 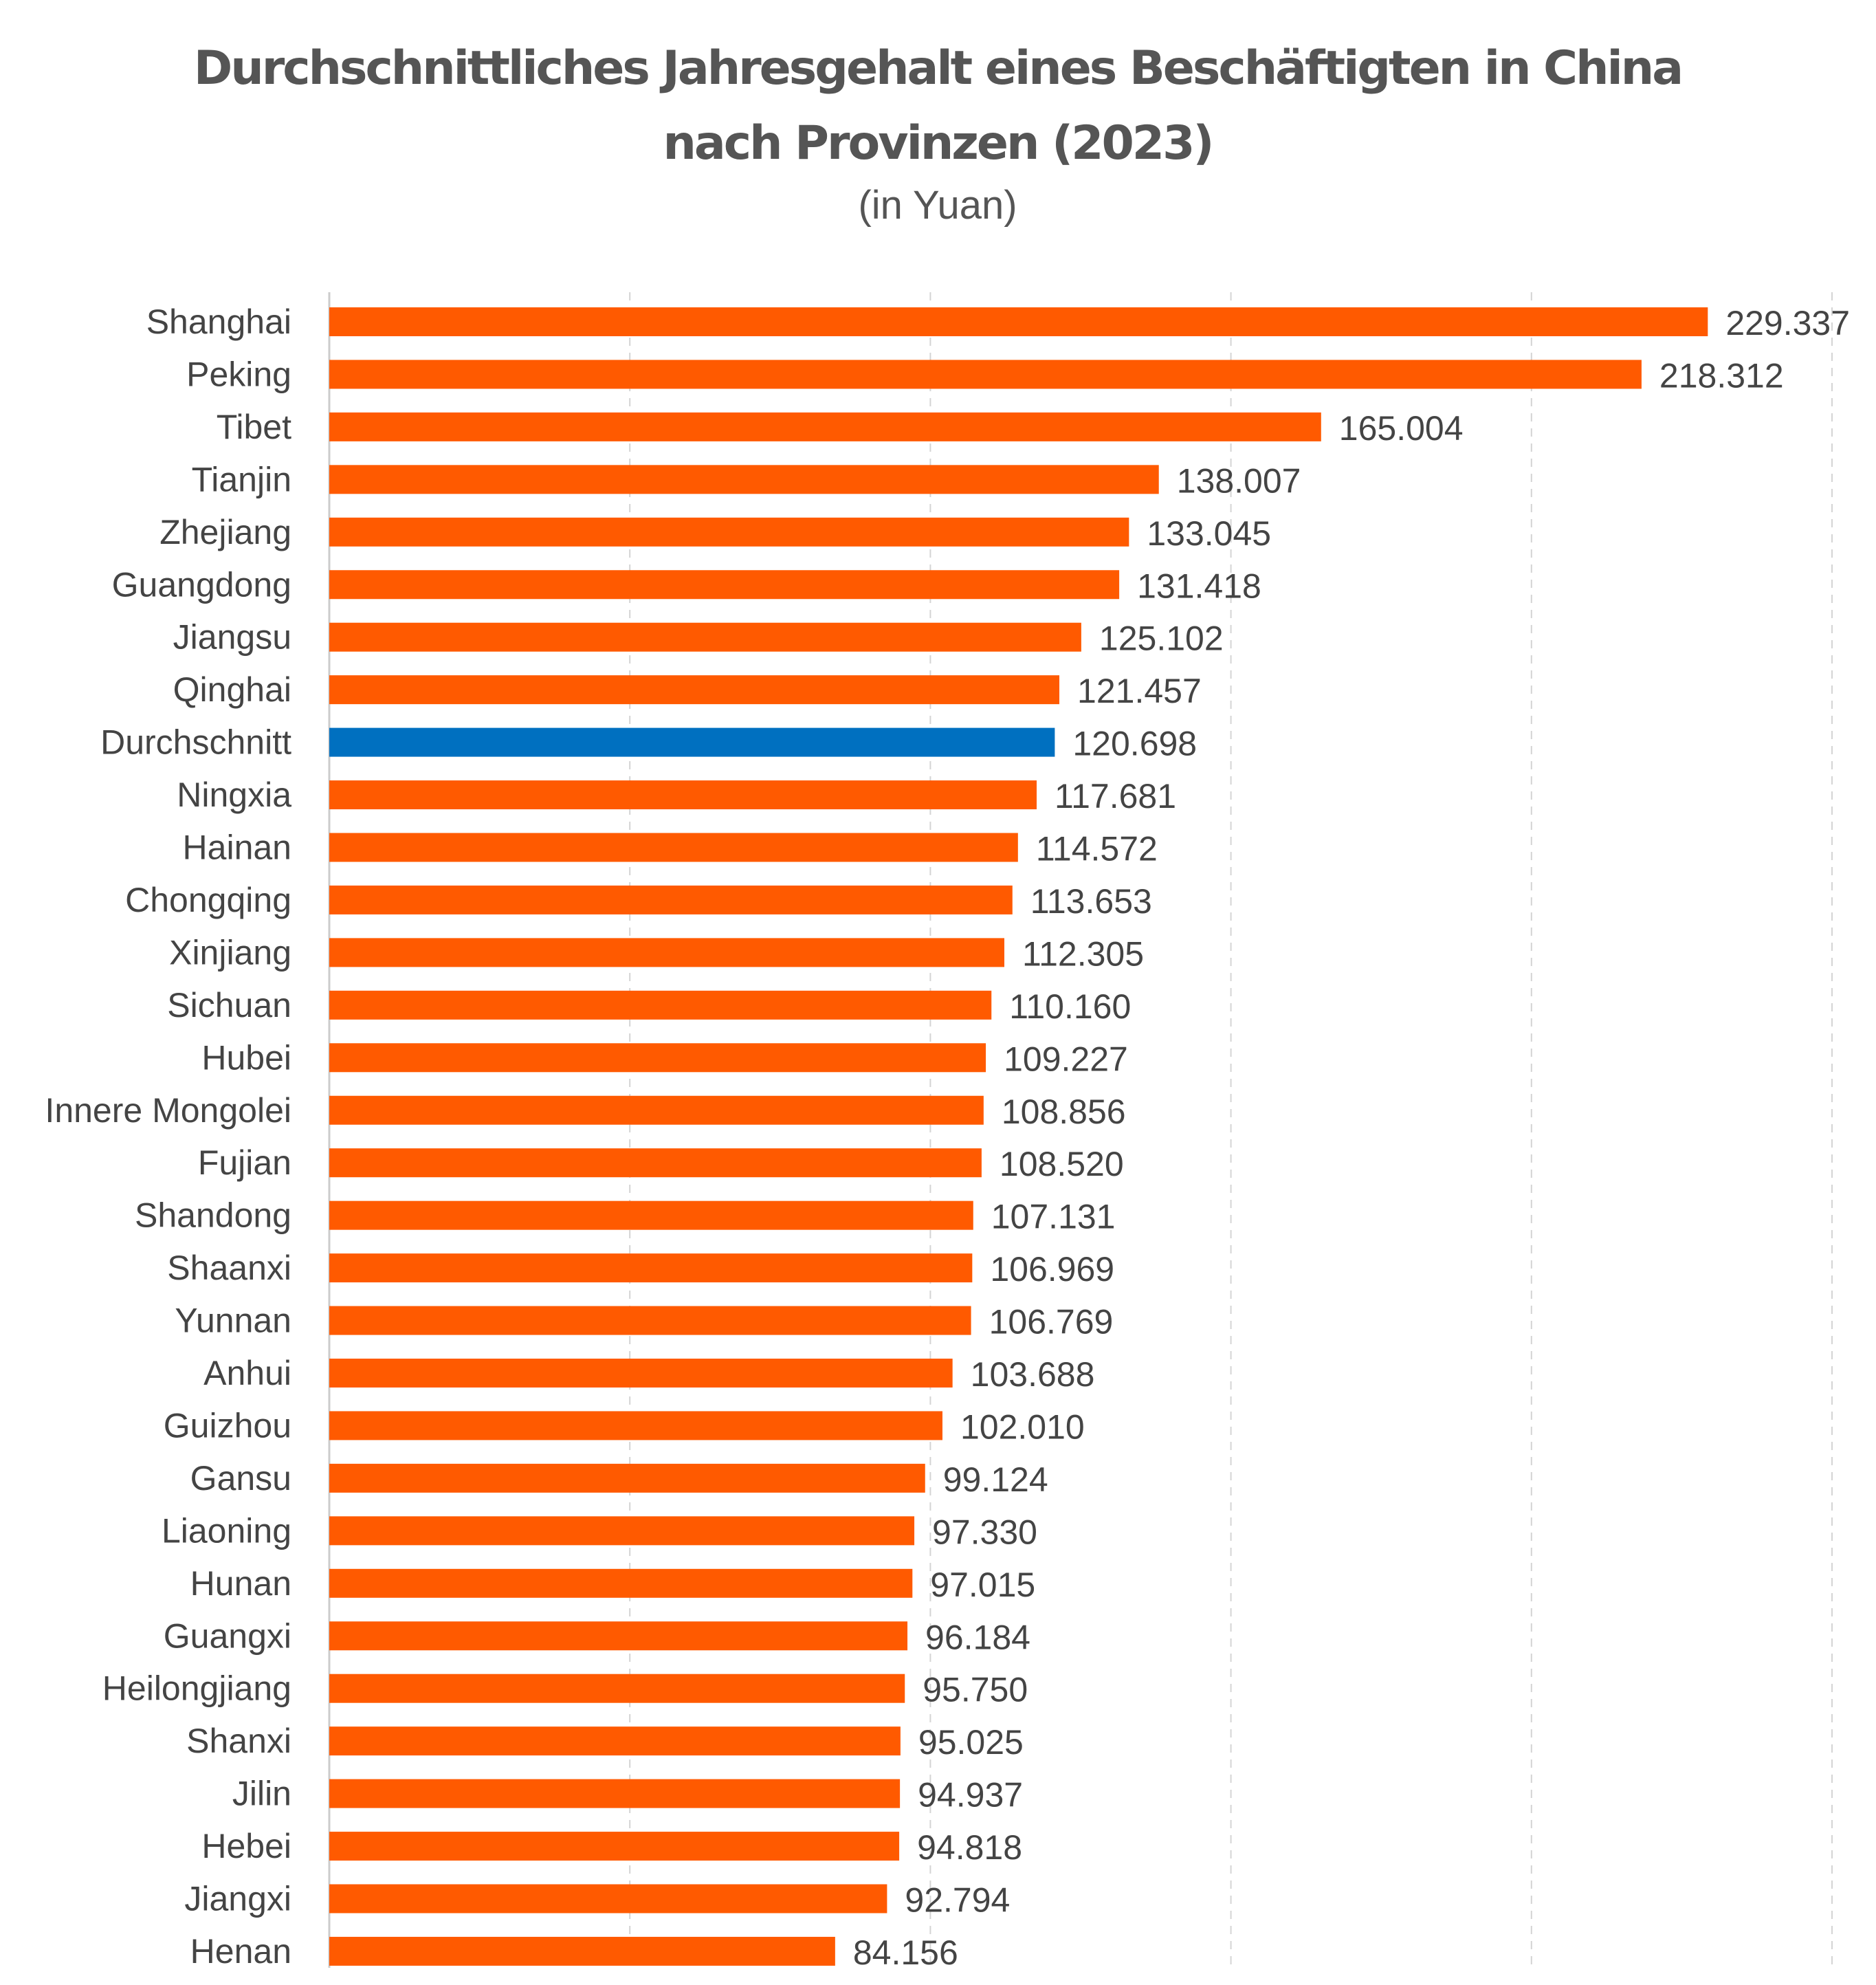 I want to click on value-label: 108.520, so click(x=1062, y=1164).